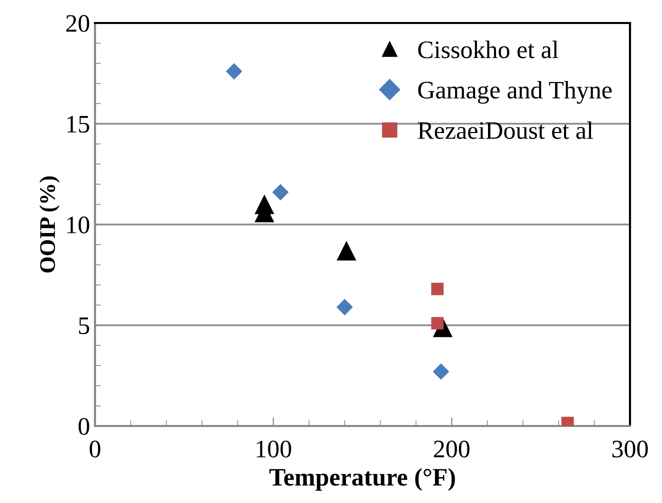  What do you see at coordinates (84, 426) in the screenshot?
I see `y-tick-label: 0` at bounding box center [84, 426].